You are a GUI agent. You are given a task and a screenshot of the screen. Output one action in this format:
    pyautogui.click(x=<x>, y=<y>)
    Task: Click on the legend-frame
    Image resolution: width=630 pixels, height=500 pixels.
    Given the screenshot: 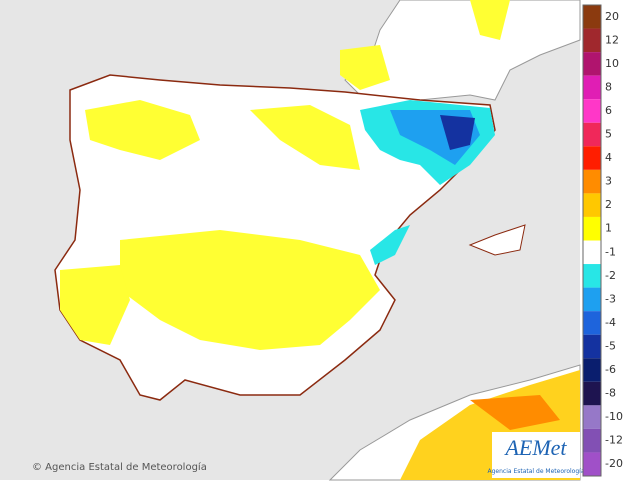 What is the action you would take?
    pyautogui.click(x=592, y=240)
    